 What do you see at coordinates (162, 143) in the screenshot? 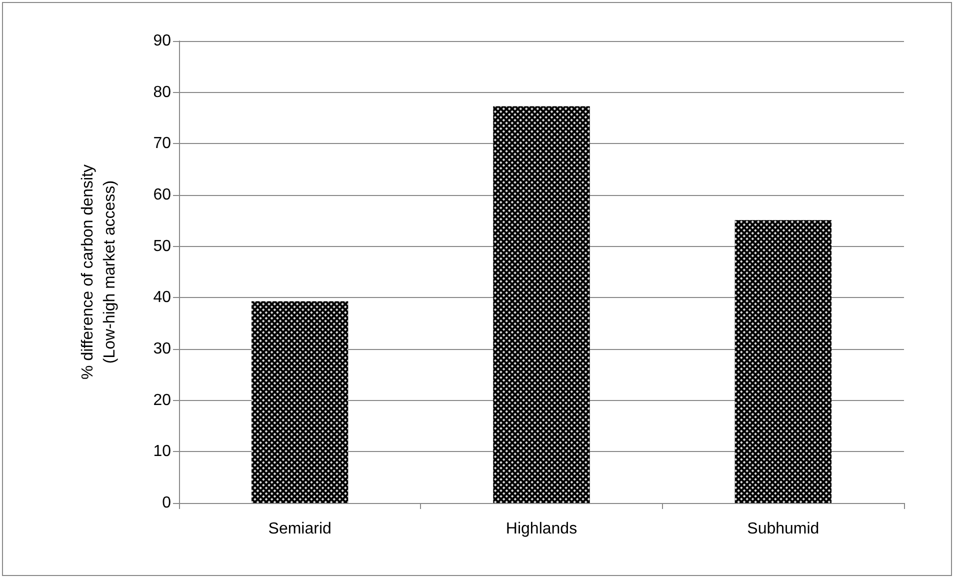
I see `y-tick-label: 70` at bounding box center [162, 143].